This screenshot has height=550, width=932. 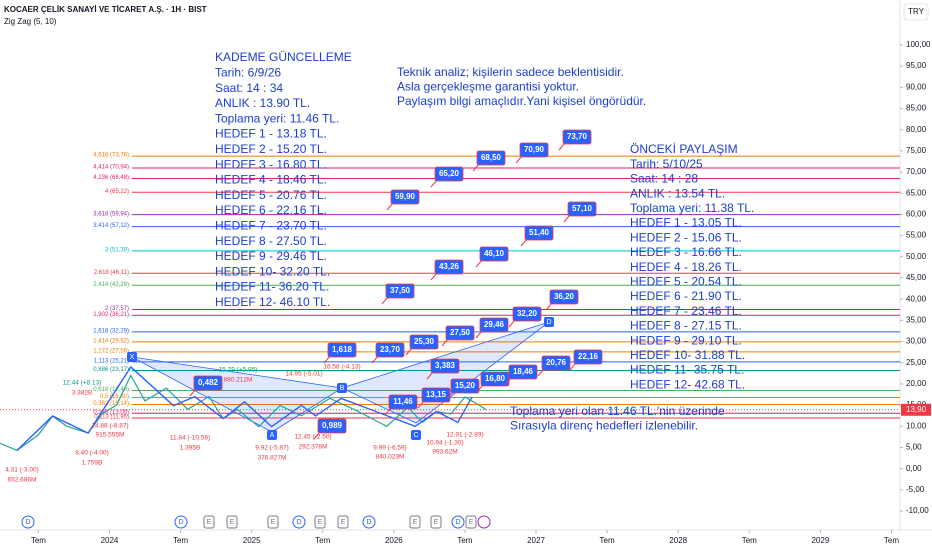 I want to click on pivot-label: 12.44 (+8.13), so click(x=82, y=383).